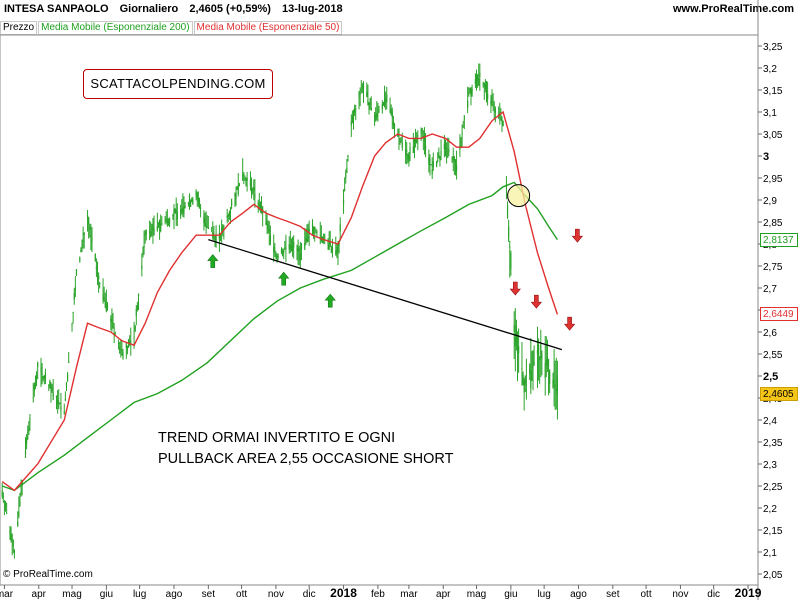 The image size is (800, 600). What do you see at coordinates (378, 594) in the screenshot?
I see `x-tick-label: feb` at bounding box center [378, 594].